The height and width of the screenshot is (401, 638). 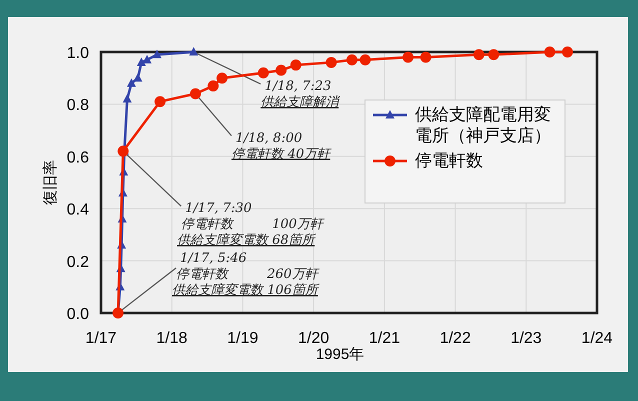 What do you see at coordinates (455, 338) in the screenshot?
I see `x-tick-label: 1/22` at bounding box center [455, 338].